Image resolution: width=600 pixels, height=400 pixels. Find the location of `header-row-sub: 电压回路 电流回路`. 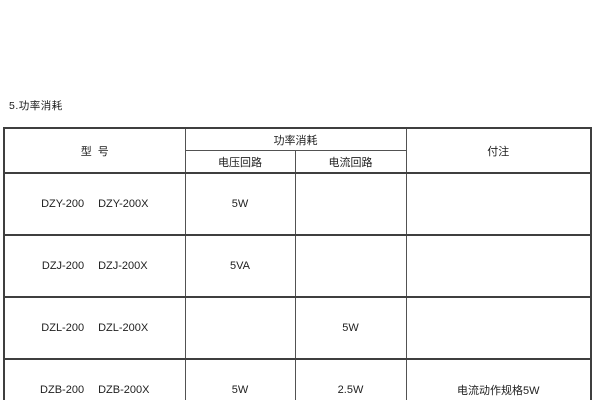

header-row-sub: 电压回路 电流回路 is located at coordinates (297, 162).